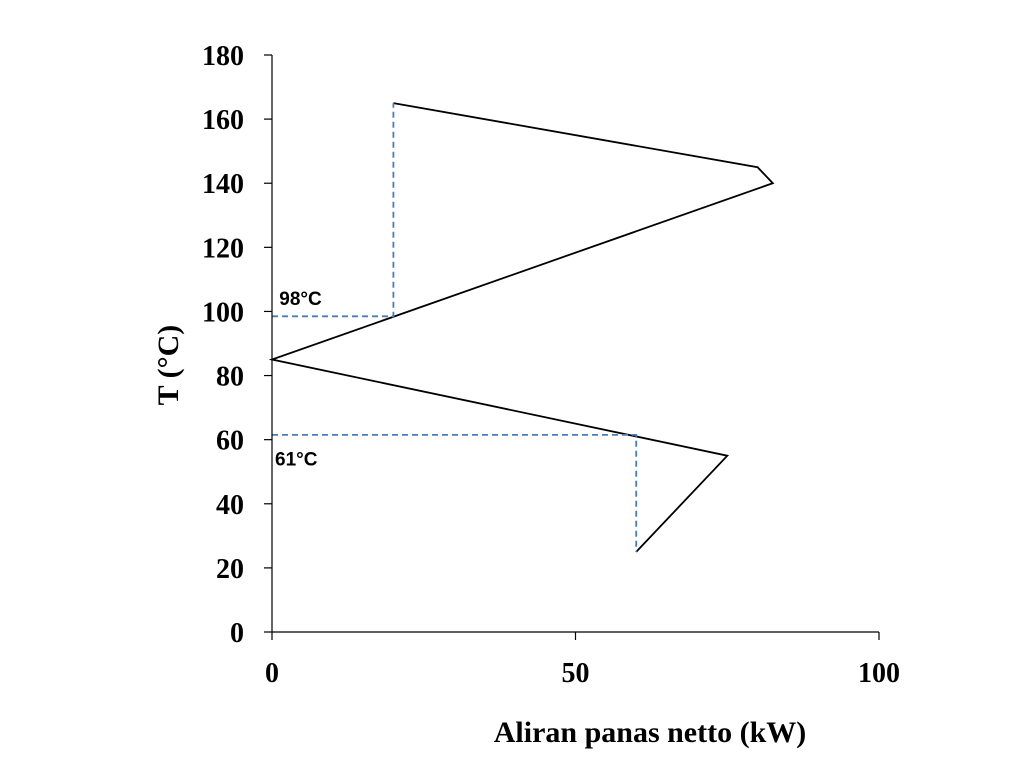 This screenshot has height=768, width=1024. What do you see at coordinates (576, 673) in the screenshot?
I see `x-tick-label: 50` at bounding box center [576, 673].